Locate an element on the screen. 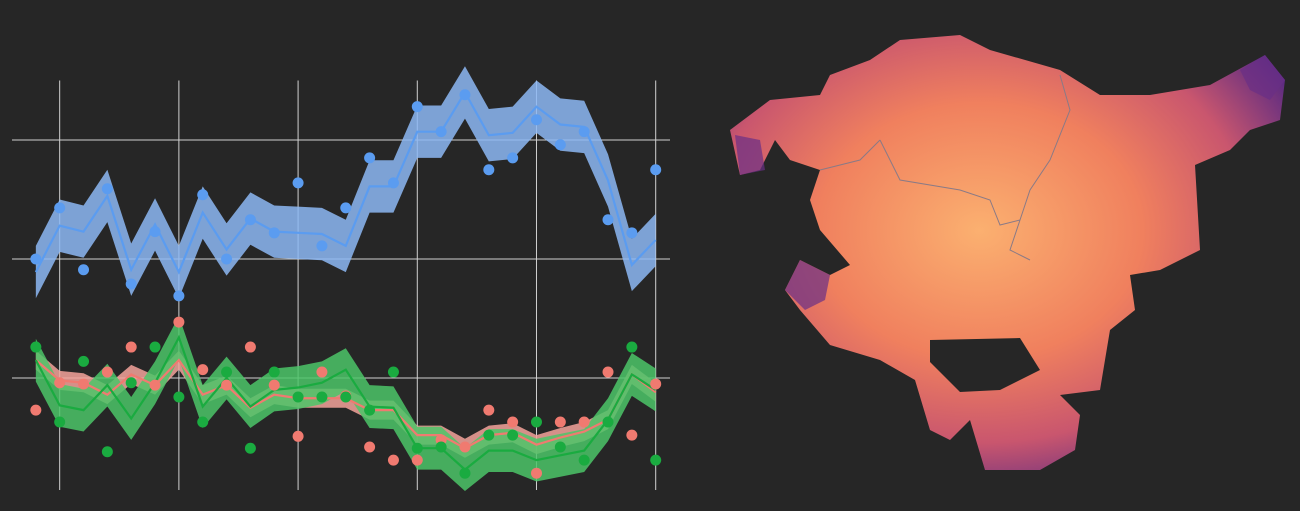  line is located at coordinates (345, 403).